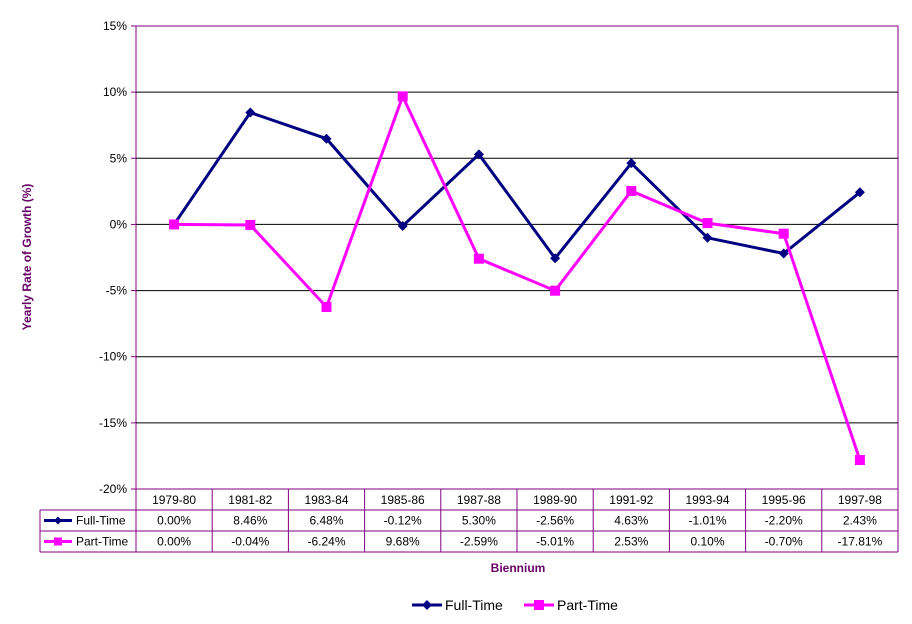 This screenshot has width=912, height=624. Describe the element at coordinates (27, 257) in the screenshot. I see `y-axis-title: Yearly Rate of Growth (%)` at that location.